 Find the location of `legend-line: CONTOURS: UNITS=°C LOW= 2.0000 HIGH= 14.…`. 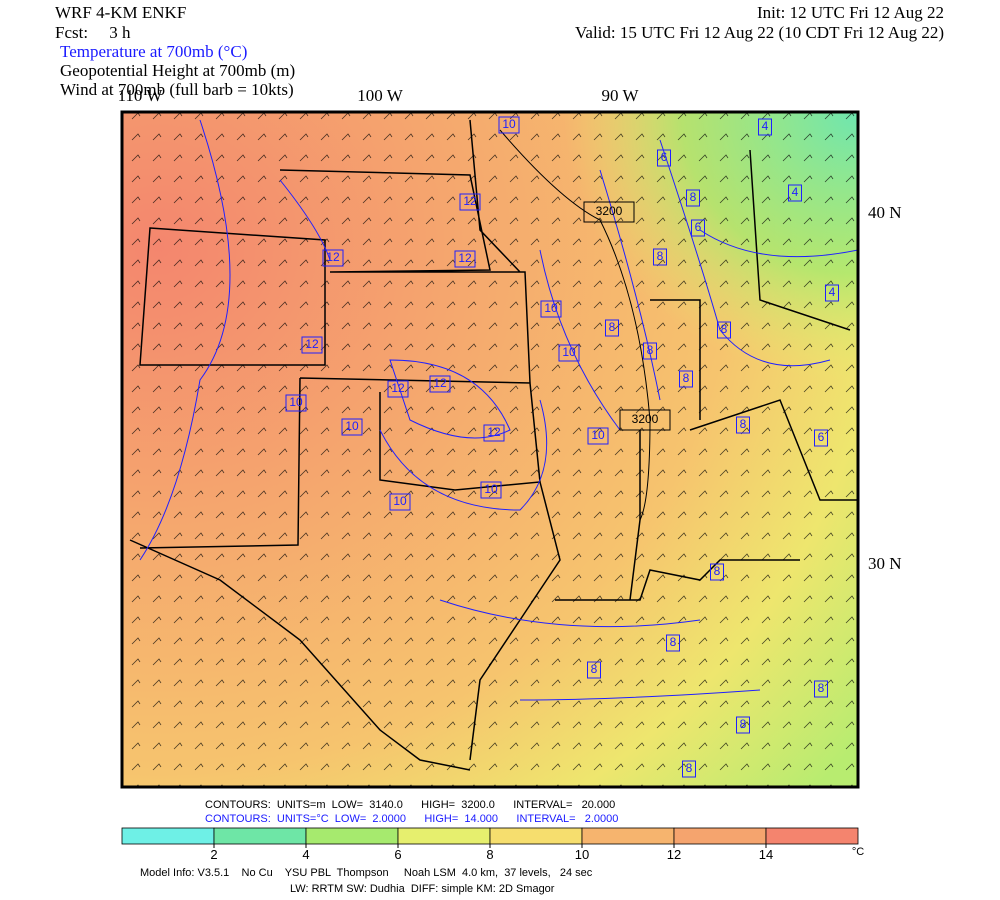

legend-line: CONTOURS: UNITS=°C LOW= 2.0000 HIGH= 14.… is located at coordinates (411, 819).